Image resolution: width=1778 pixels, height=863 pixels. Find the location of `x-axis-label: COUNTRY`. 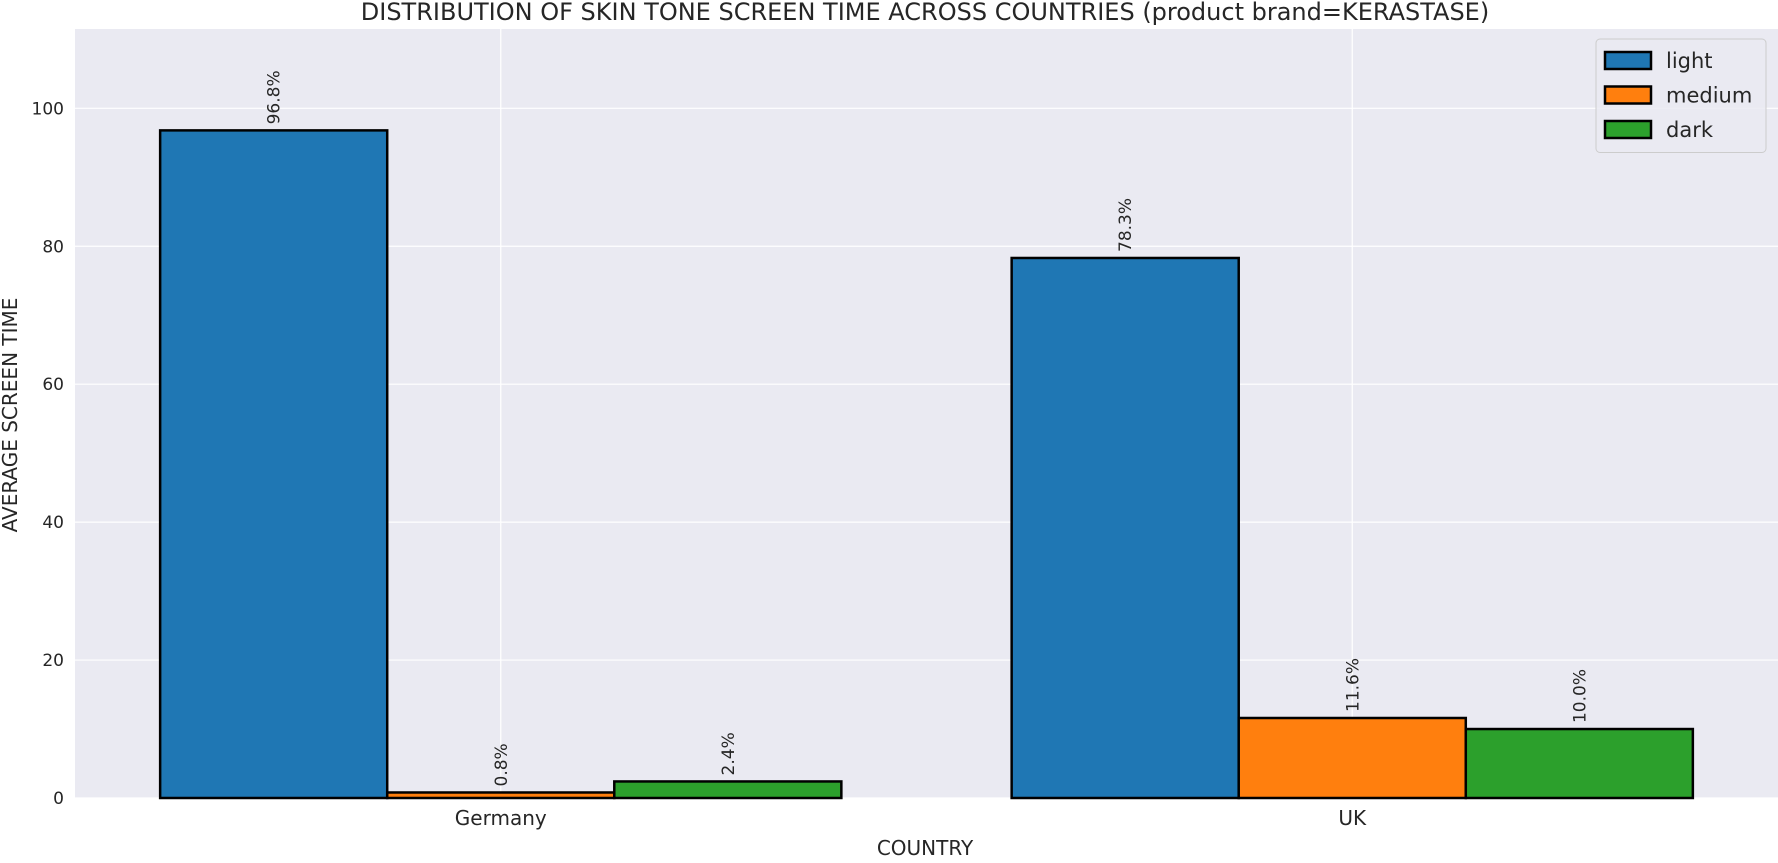

x-axis-label: COUNTRY is located at coordinates (925, 847).